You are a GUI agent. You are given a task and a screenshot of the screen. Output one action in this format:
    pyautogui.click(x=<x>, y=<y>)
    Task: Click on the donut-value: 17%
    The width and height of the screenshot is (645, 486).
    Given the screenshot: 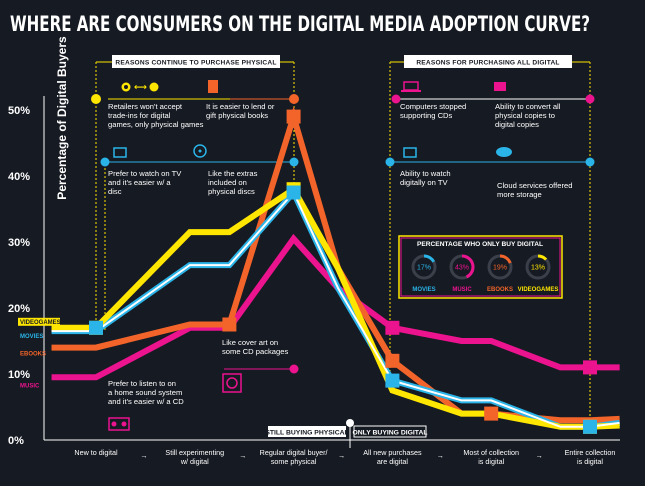 What is the action you would take?
    pyautogui.click(x=424, y=268)
    